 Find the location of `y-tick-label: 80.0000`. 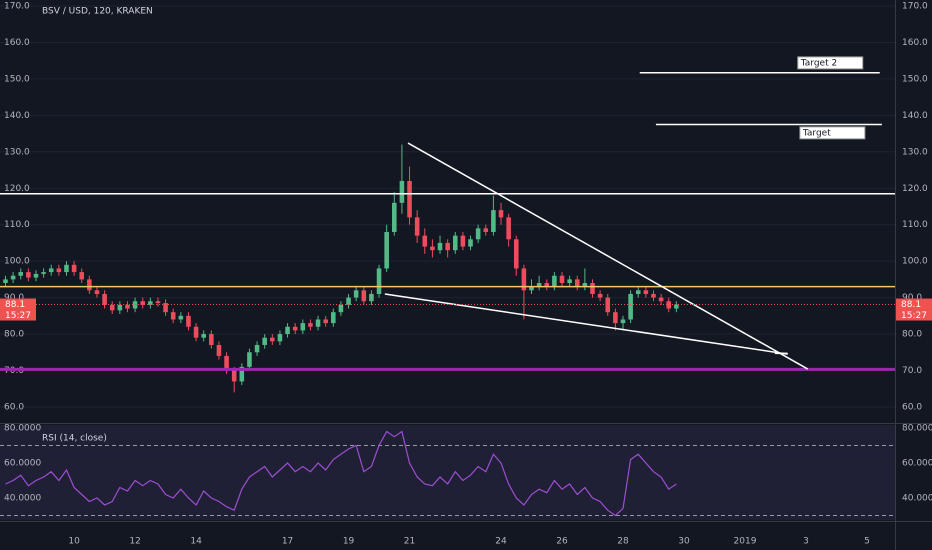

y-tick-label: 80.0000 is located at coordinates (917, 428).